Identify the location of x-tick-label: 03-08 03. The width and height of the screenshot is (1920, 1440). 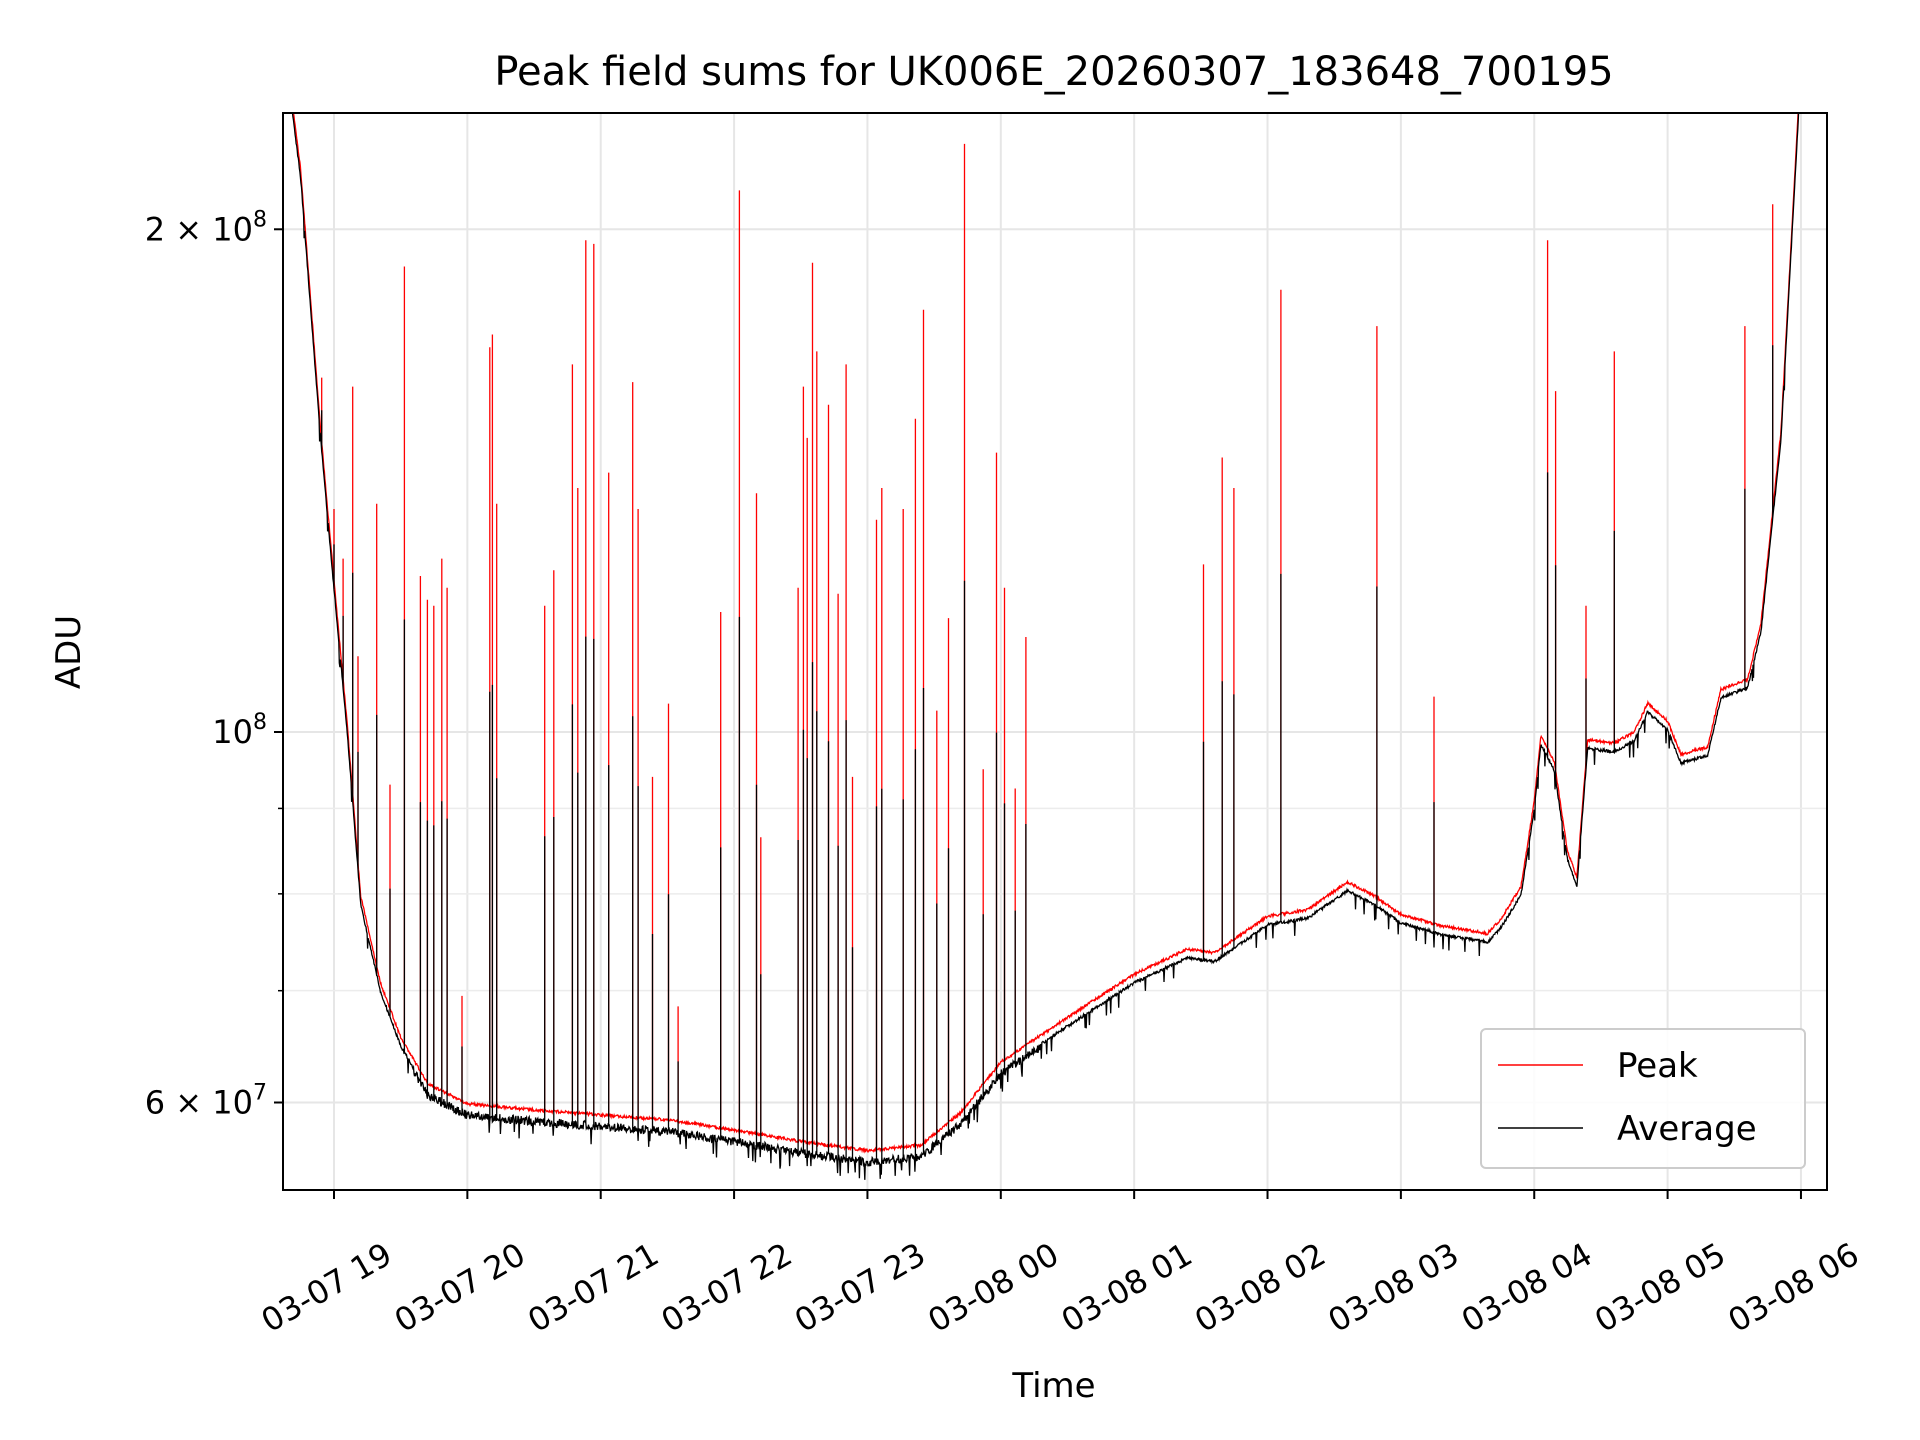
(1394, 1287).